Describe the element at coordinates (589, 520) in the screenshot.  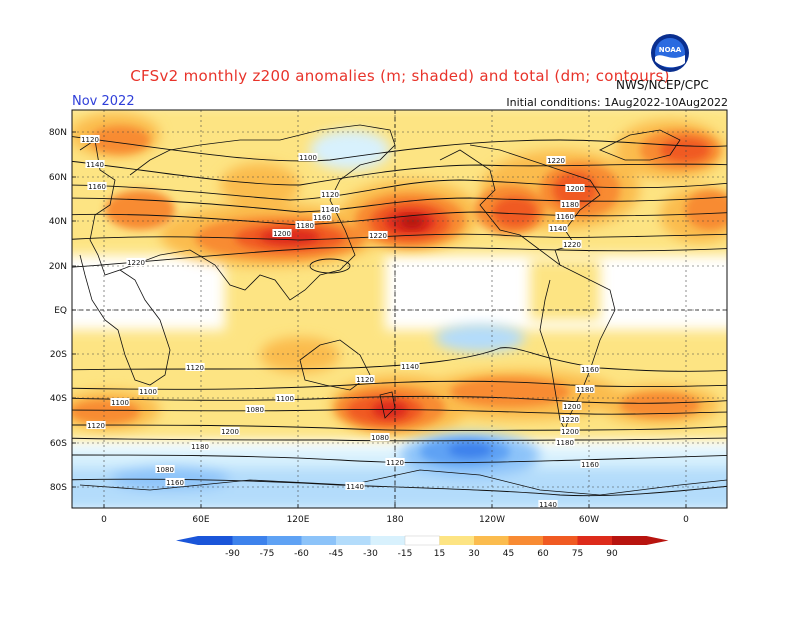
I see `lon-label: 60W` at that location.